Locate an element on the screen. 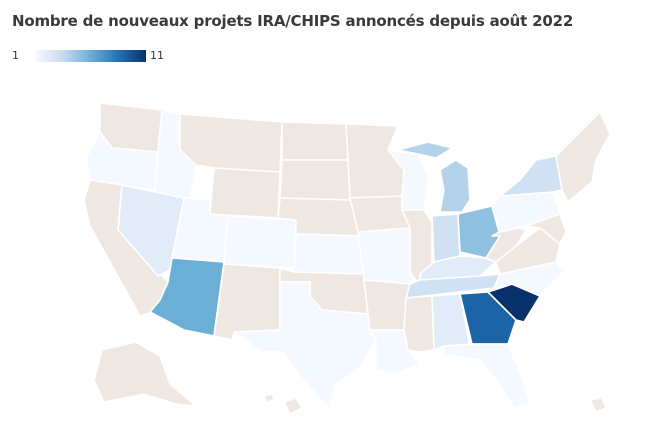  color-legend: 1 11 is located at coordinates (92, 57).